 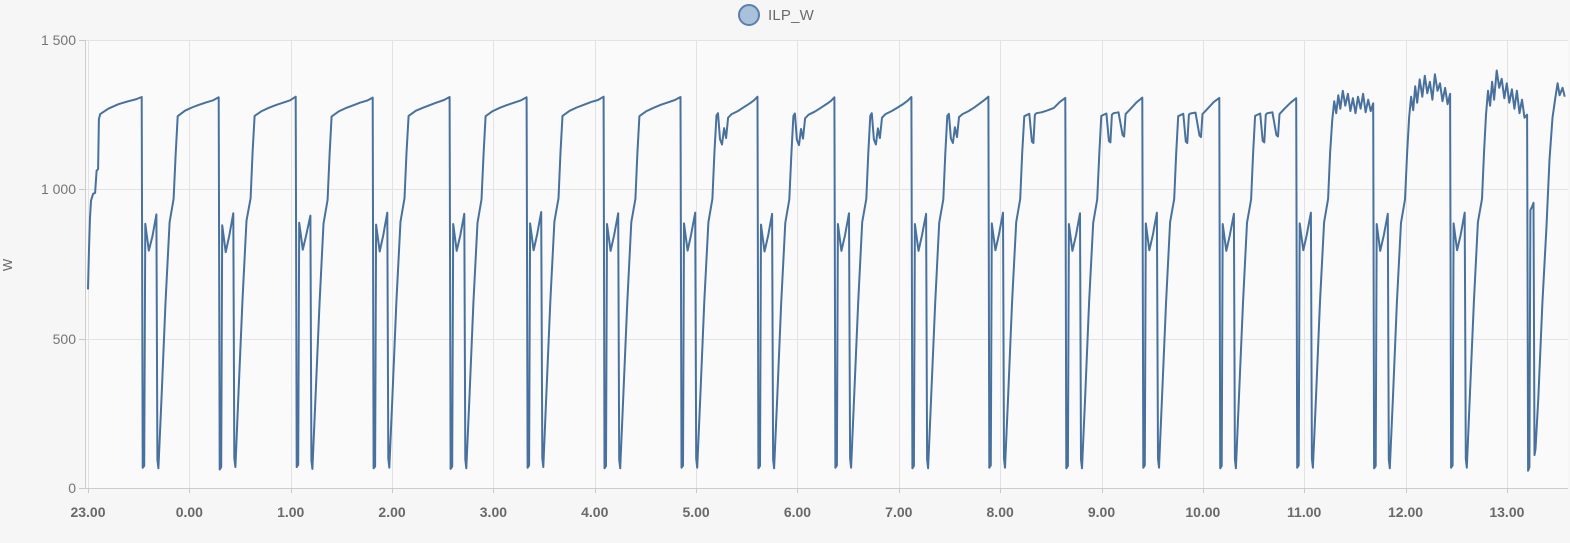 I want to click on legend-item-ilp-w: ILP_W, so click(x=776, y=15).